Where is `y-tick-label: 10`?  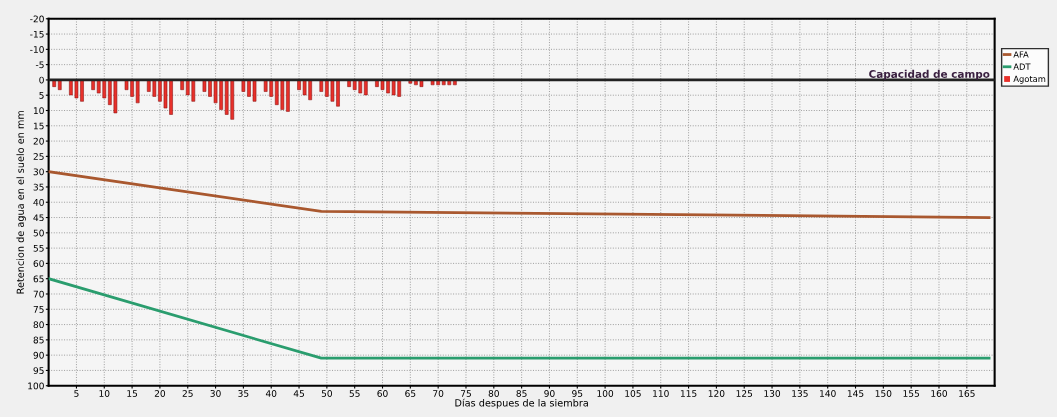 y-tick-label: 10 is located at coordinates (38, 111).